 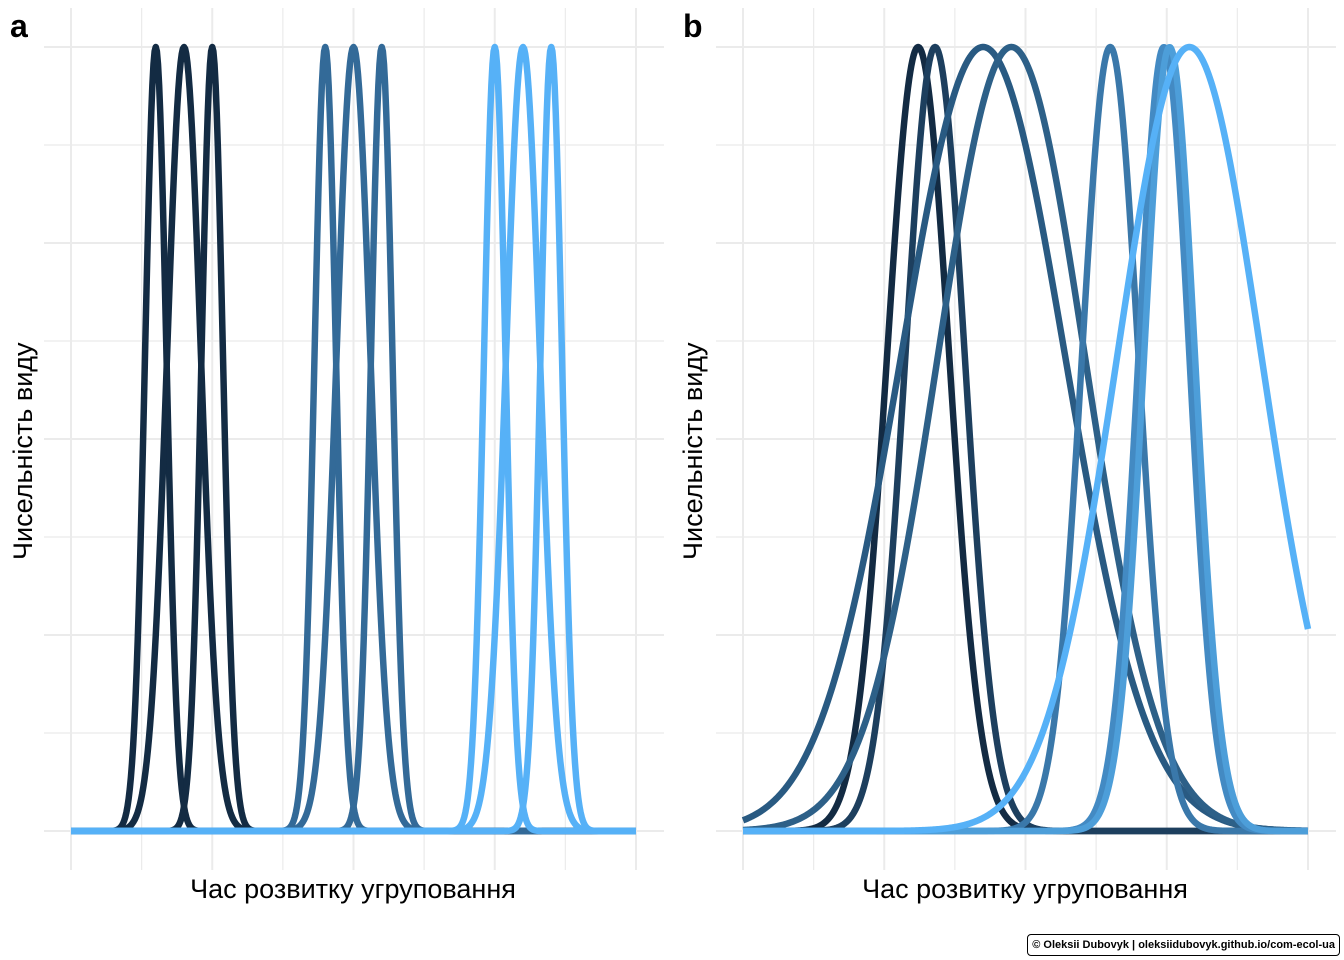 I want to click on panel-b-y-axis-label: Чисельність виду, so click(x=693, y=451).